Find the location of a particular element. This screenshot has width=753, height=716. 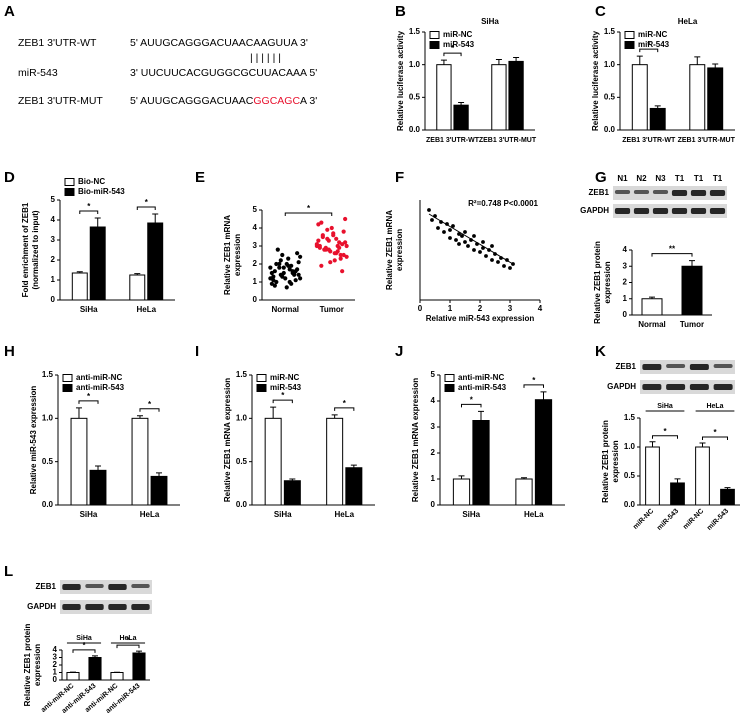

x-tick-label: SiHa is located at coordinates (283, 514).